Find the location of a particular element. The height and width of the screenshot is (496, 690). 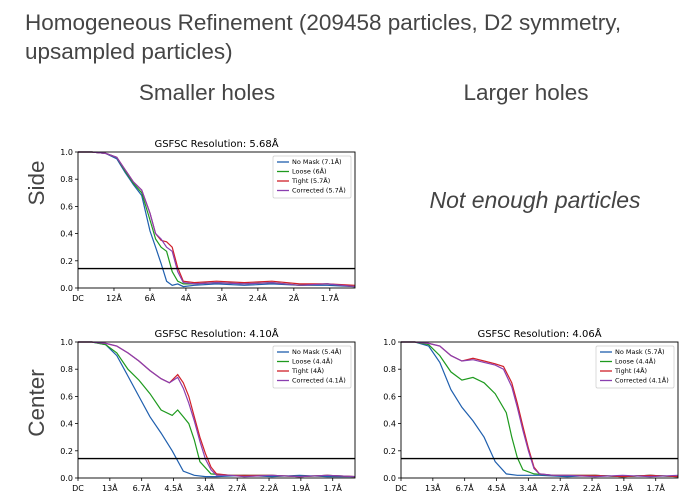

legend-entry: Loose (6Å) is located at coordinates (309, 171).